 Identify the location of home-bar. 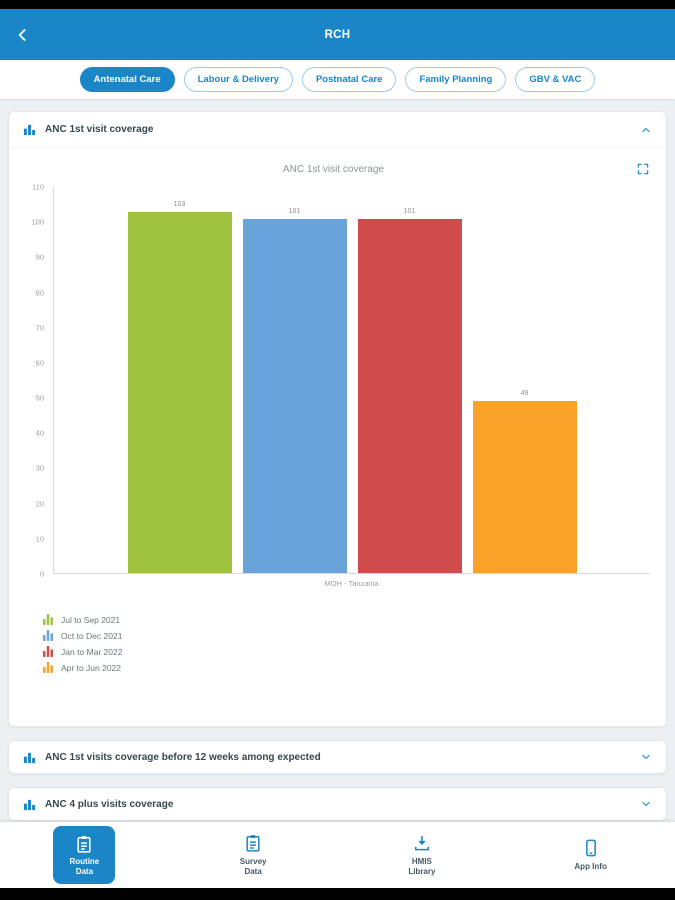
(337, 894).